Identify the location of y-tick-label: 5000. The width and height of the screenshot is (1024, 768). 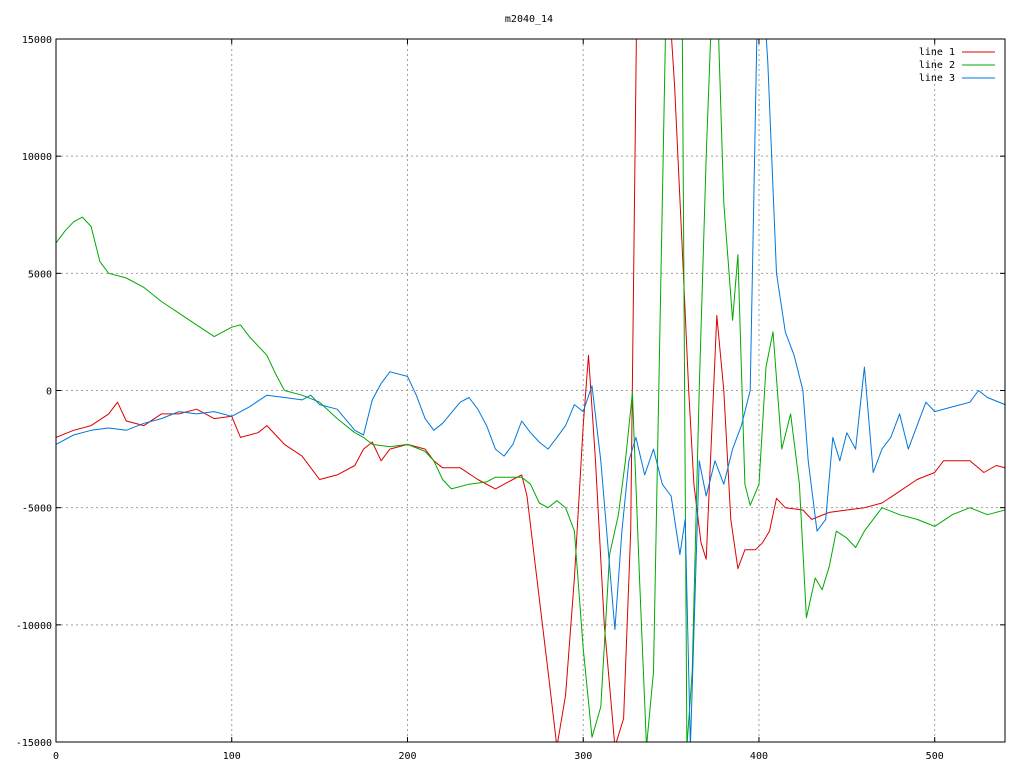
(40, 274).